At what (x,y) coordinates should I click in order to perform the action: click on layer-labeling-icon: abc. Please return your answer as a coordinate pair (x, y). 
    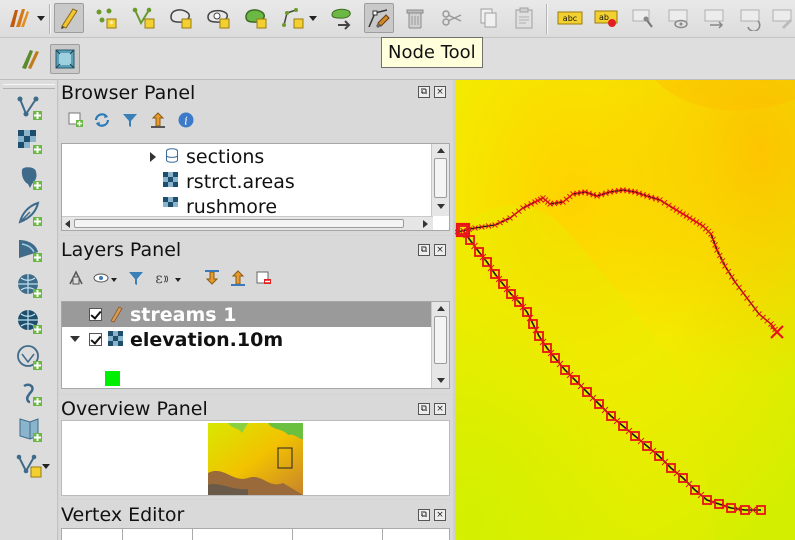
    Looking at the image, I should click on (570, 18).